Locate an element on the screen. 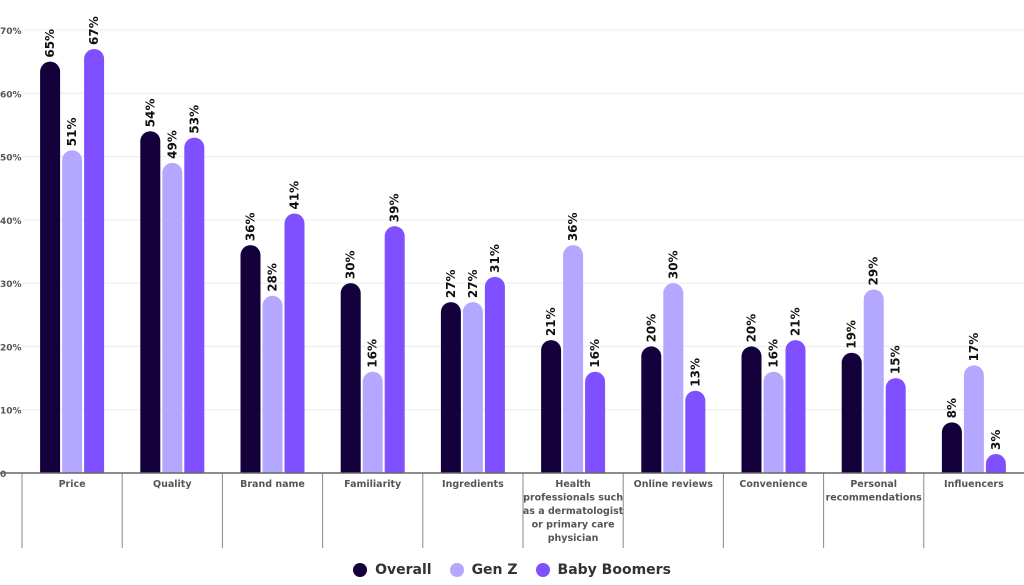 This screenshot has width=1024, height=585. x-tick-label: Convenience is located at coordinates (773, 484).